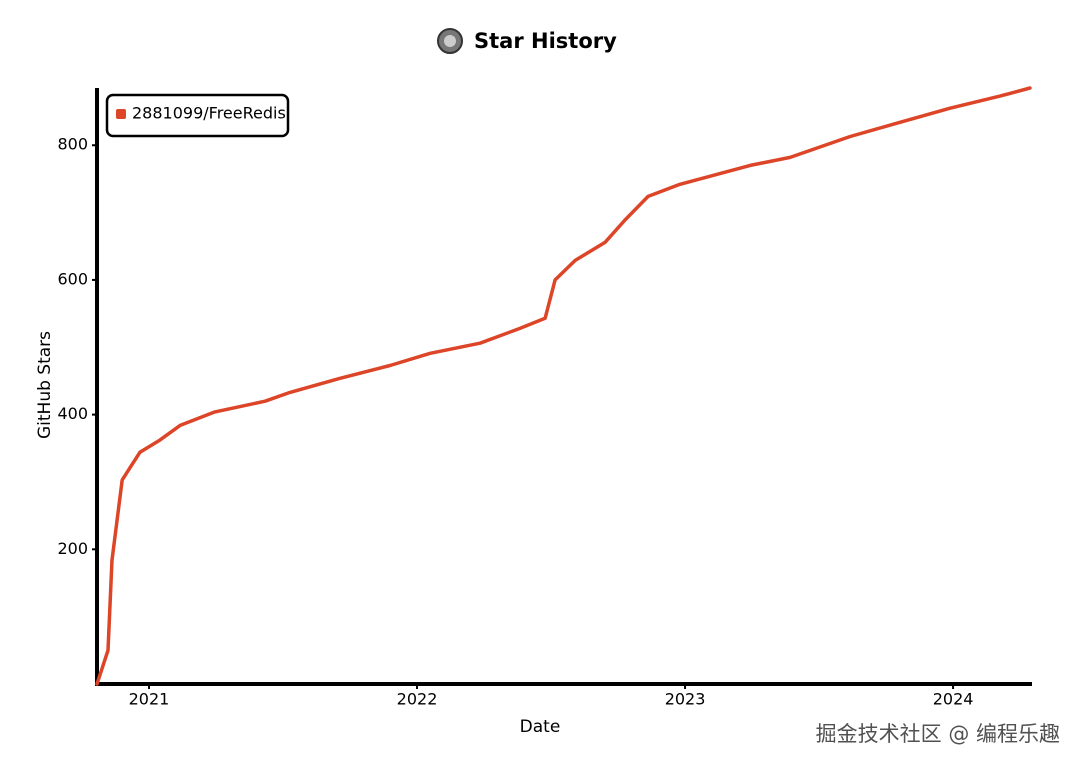 The height and width of the screenshot is (770, 1080). Describe the element at coordinates (540, 727) in the screenshot. I see `x-axis-label: Date` at that location.